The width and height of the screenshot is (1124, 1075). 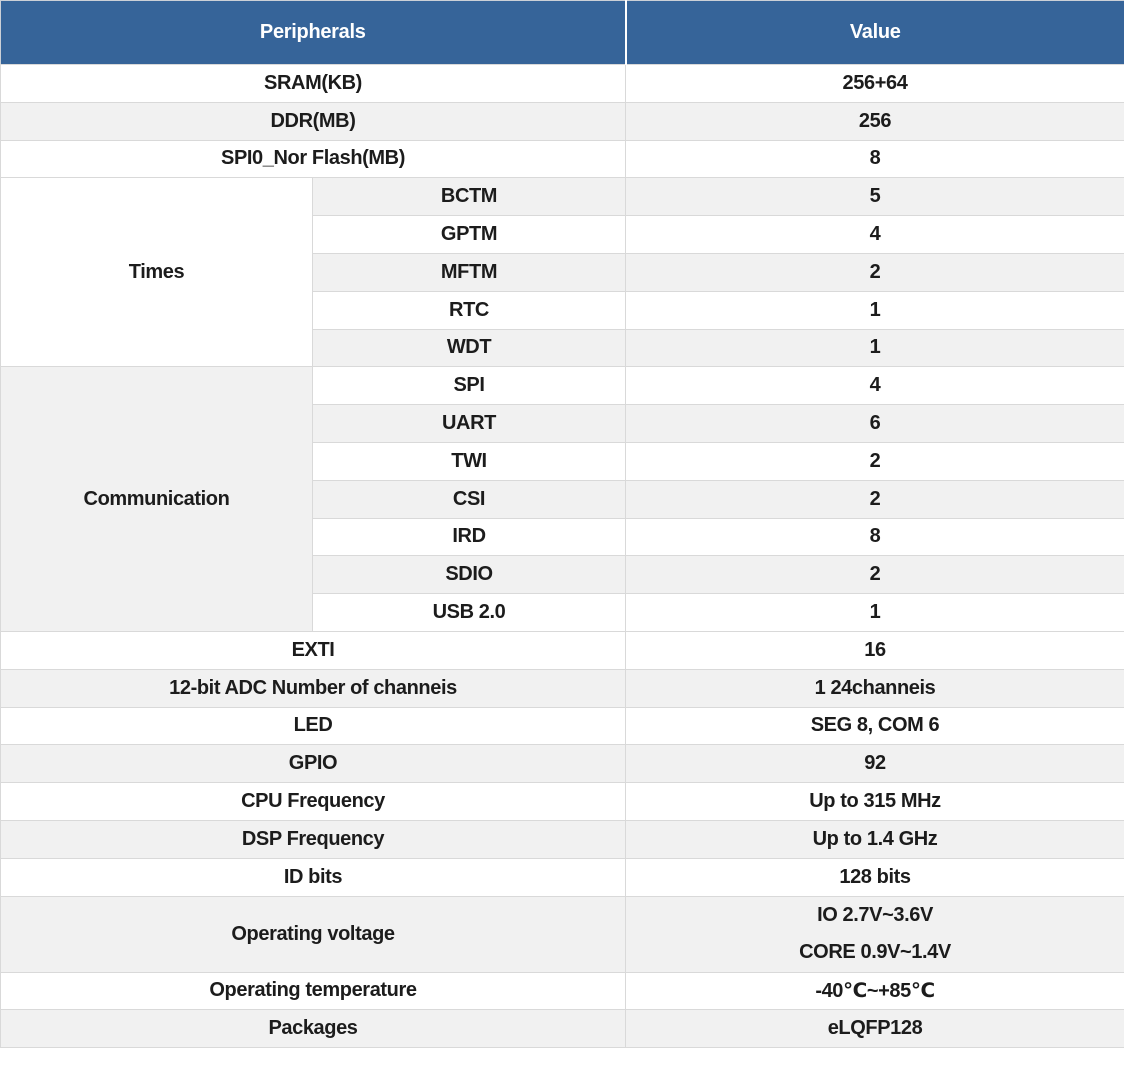 I want to click on communication-group-cell: Communication, so click(x=156, y=499).